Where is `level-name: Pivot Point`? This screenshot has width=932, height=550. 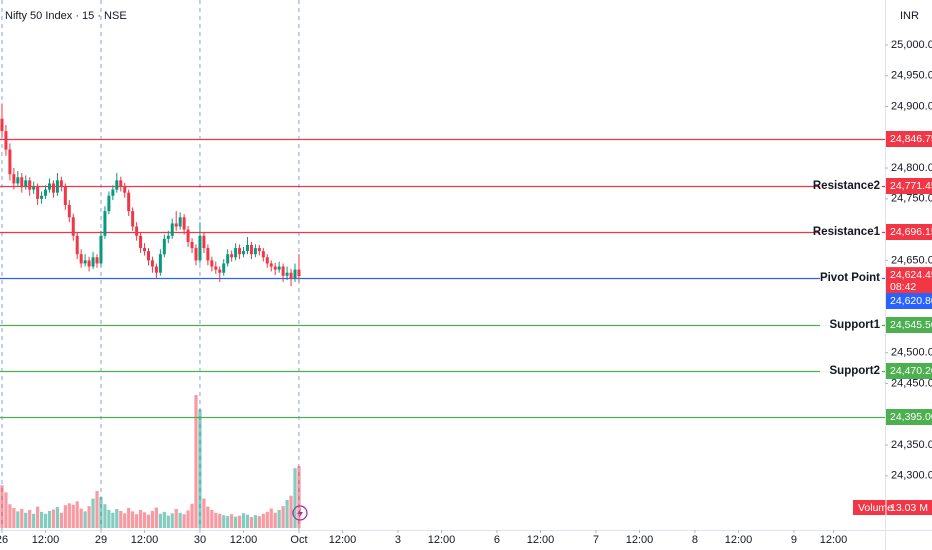
level-name: Pivot Point is located at coordinates (850, 278).